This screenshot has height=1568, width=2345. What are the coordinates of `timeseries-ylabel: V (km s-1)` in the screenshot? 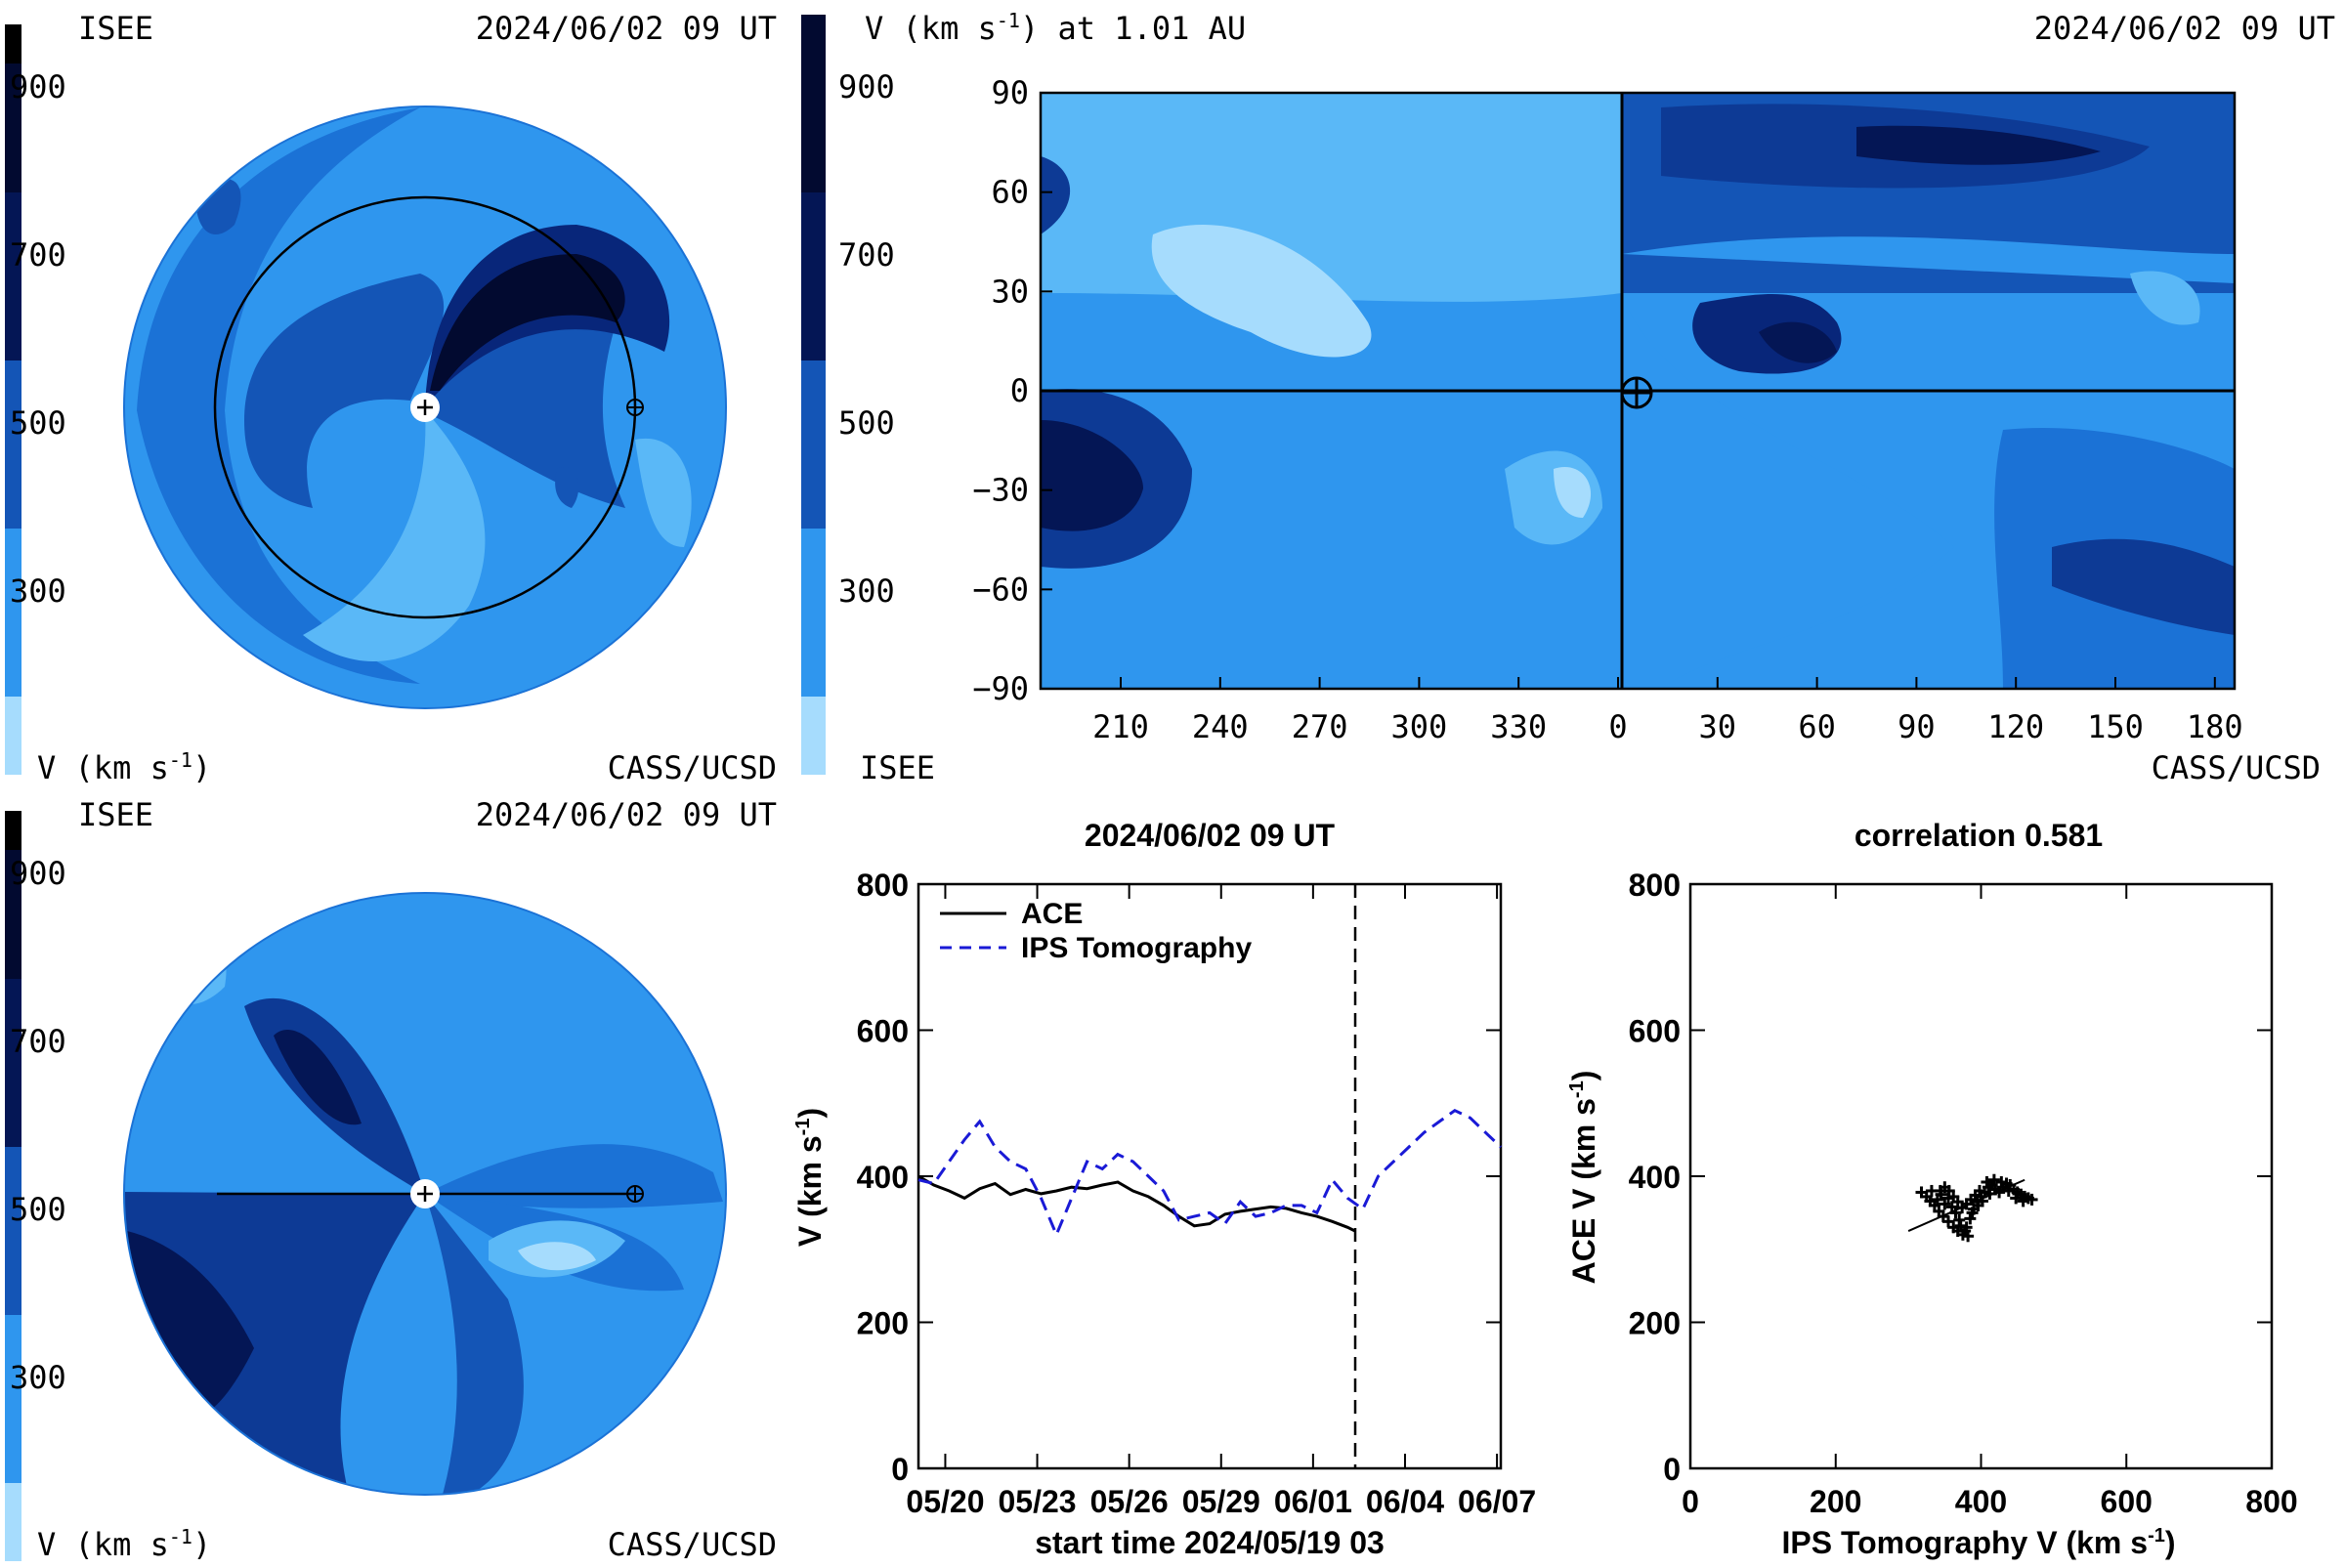 It's located at (810, 1177).